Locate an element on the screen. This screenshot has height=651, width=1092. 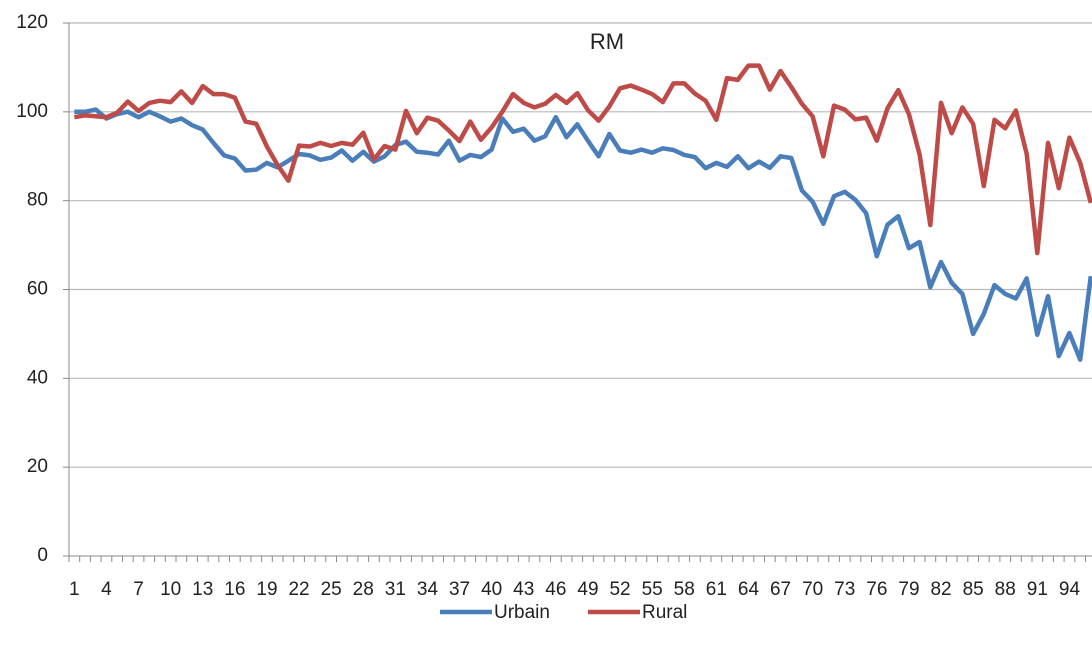
x-tick-label: 4 is located at coordinates (106, 589).